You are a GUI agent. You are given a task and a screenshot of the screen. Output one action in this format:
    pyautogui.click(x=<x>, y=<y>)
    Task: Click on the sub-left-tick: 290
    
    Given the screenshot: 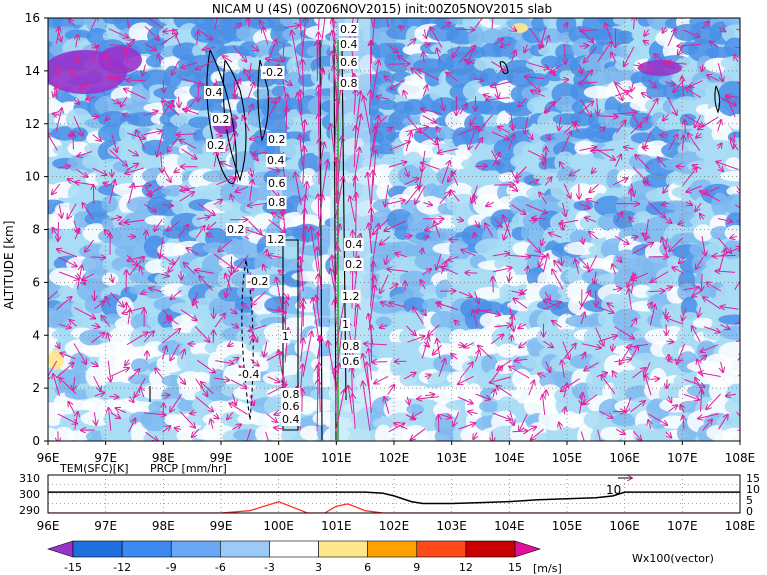 What is the action you would take?
    pyautogui.click(x=29, y=510)
    